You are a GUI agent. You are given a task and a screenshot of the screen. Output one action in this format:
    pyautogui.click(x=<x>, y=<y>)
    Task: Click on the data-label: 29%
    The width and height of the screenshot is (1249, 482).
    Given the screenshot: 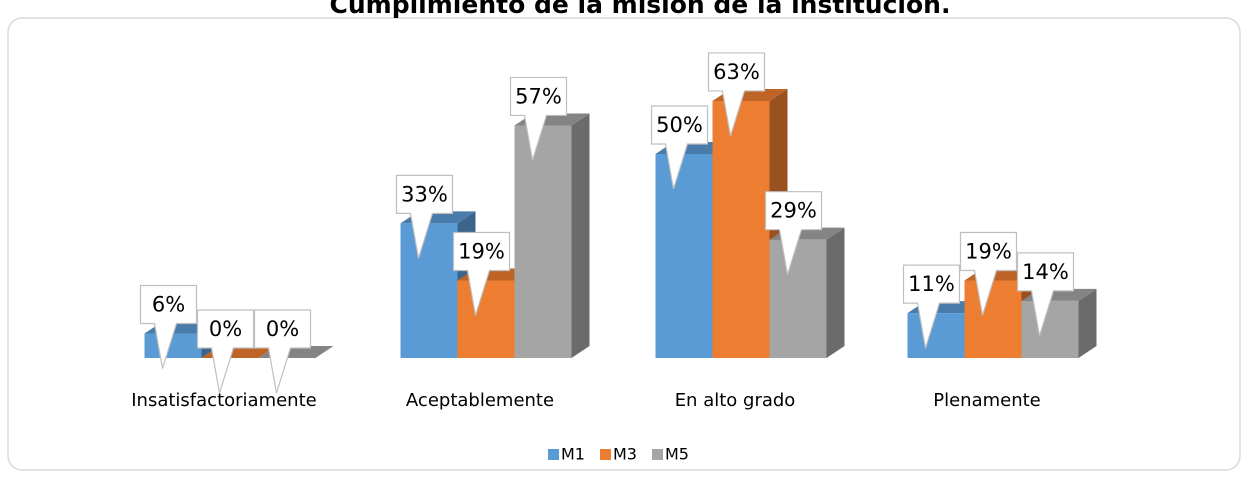 What is the action you would take?
    pyautogui.click(x=793, y=211)
    